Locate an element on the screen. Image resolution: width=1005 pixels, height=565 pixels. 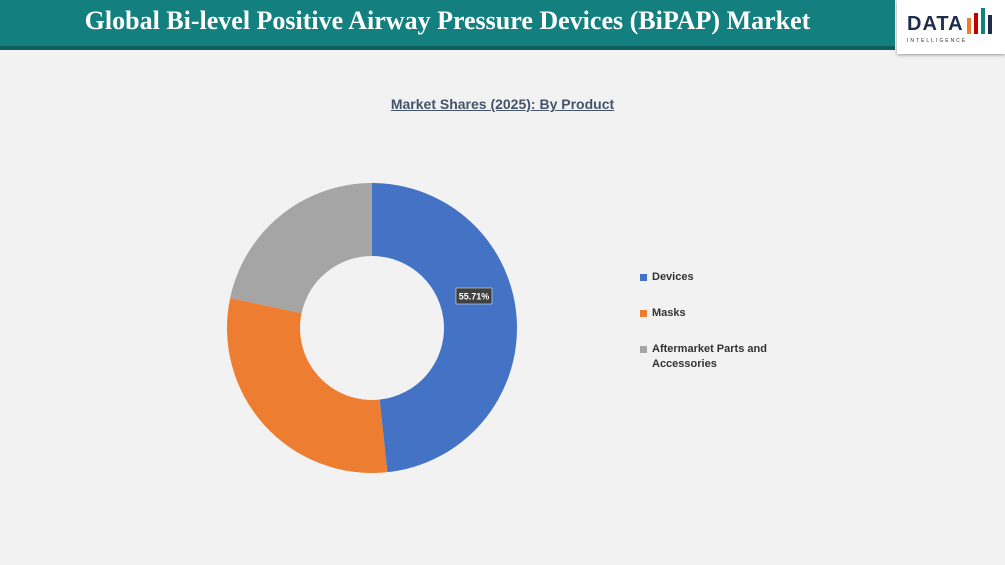
legend-label: Devices is located at coordinates (673, 277).